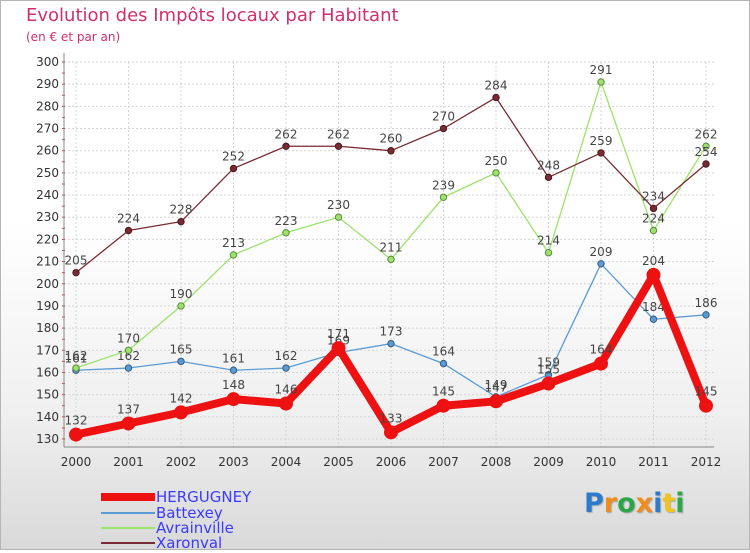  I want to click on y-tick-label: 150, so click(47, 395).